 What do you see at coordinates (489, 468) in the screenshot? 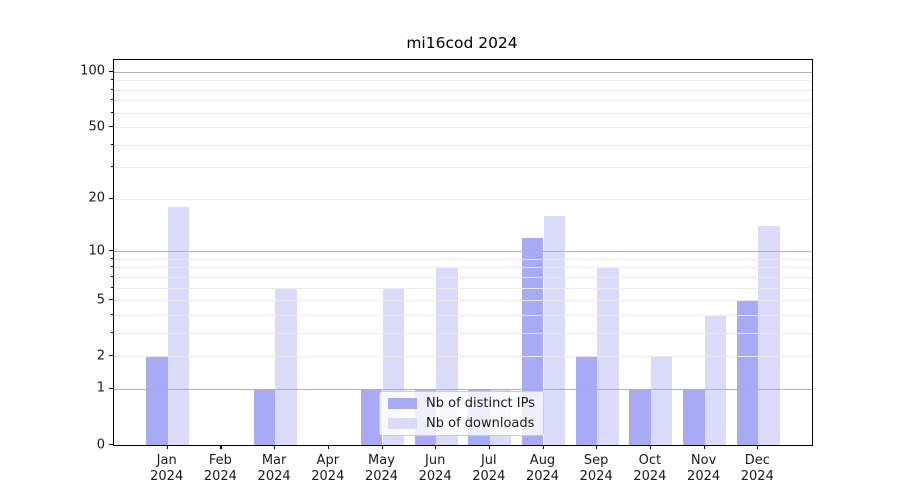
I see `x-tick-label-jul: Jul 2024` at bounding box center [489, 468].